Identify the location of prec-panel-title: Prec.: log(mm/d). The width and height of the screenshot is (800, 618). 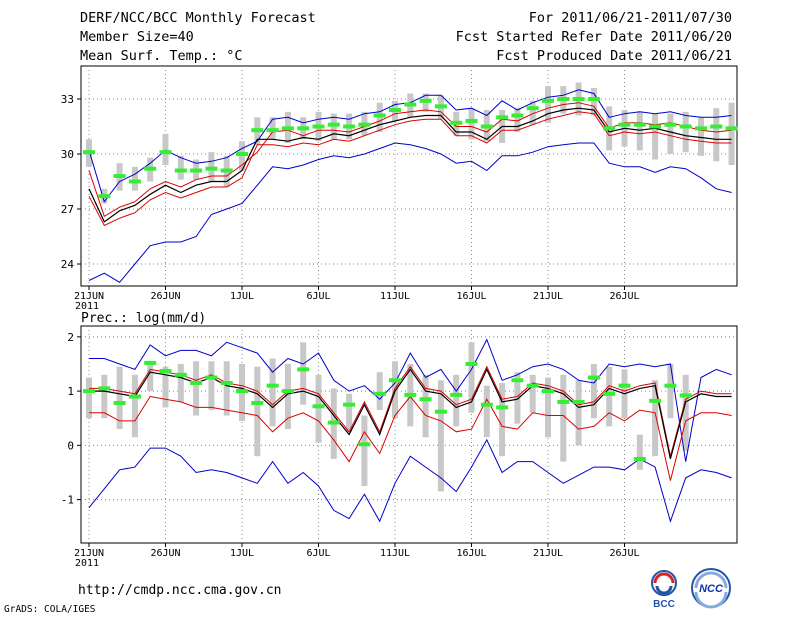
(143, 318).